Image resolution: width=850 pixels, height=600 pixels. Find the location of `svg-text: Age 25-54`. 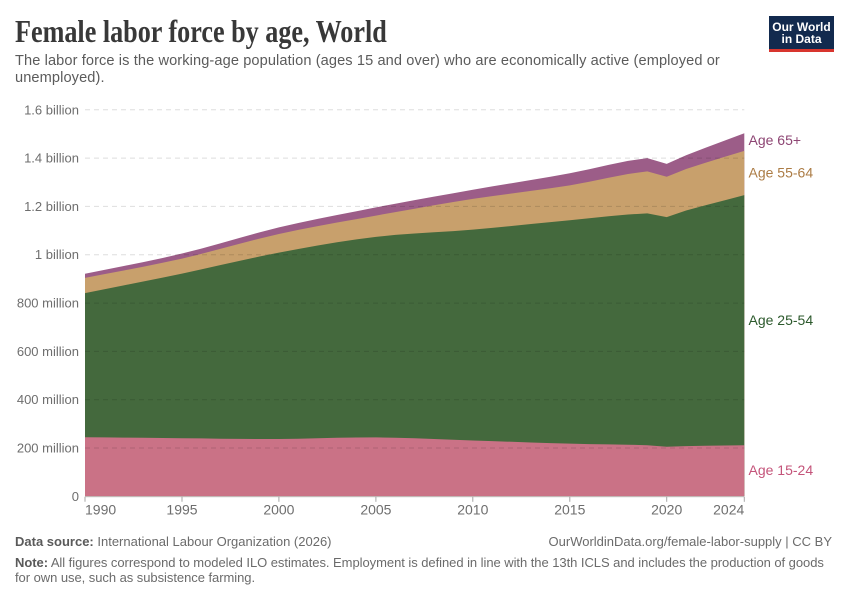

svg-text: Age 25-54 is located at coordinates (781, 320).